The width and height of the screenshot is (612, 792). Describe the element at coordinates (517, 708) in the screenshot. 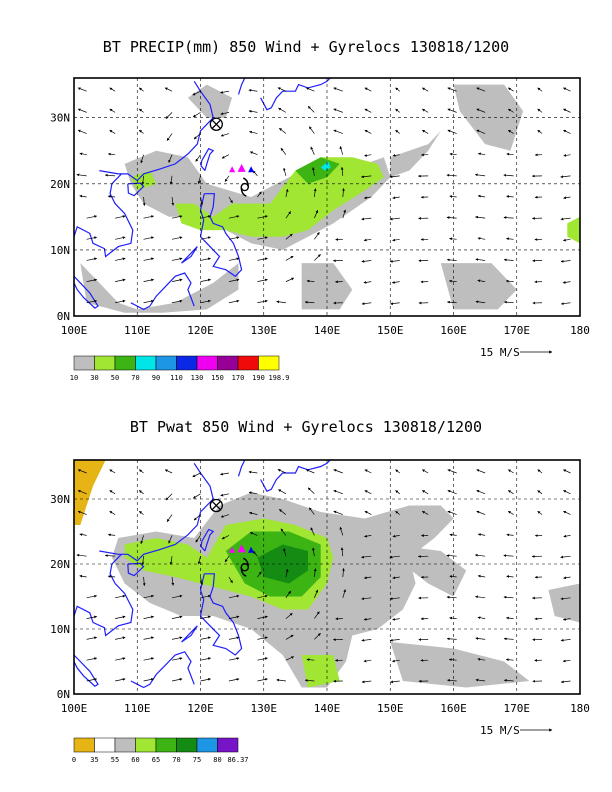

I see `longitude-label: 170E` at that location.